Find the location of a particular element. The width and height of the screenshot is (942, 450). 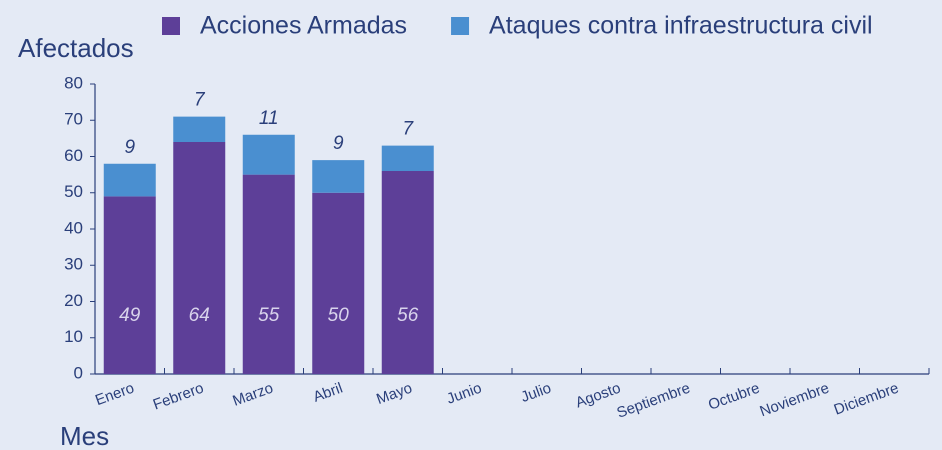

value-label: 50 is located at coordinates (339, 315).